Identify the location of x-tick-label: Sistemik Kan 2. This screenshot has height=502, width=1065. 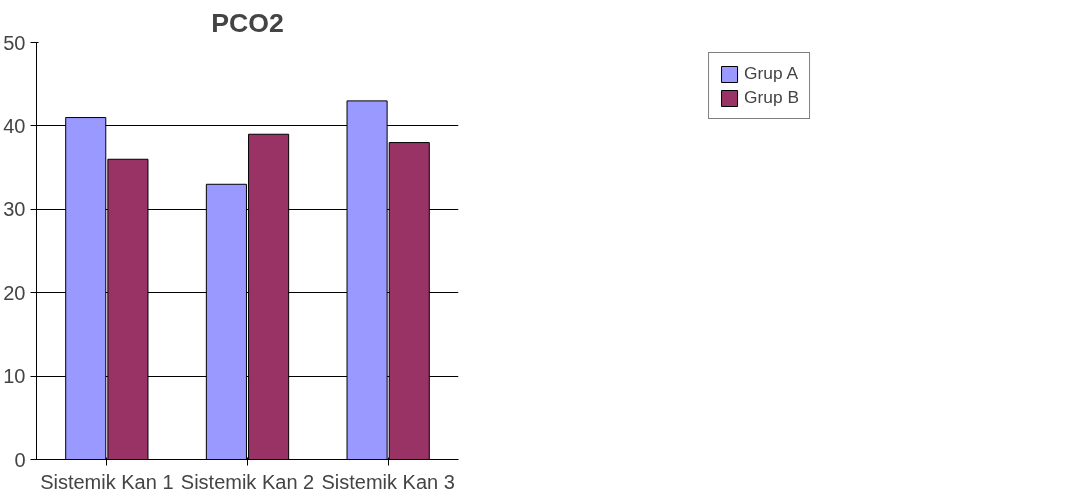
(247, 481).